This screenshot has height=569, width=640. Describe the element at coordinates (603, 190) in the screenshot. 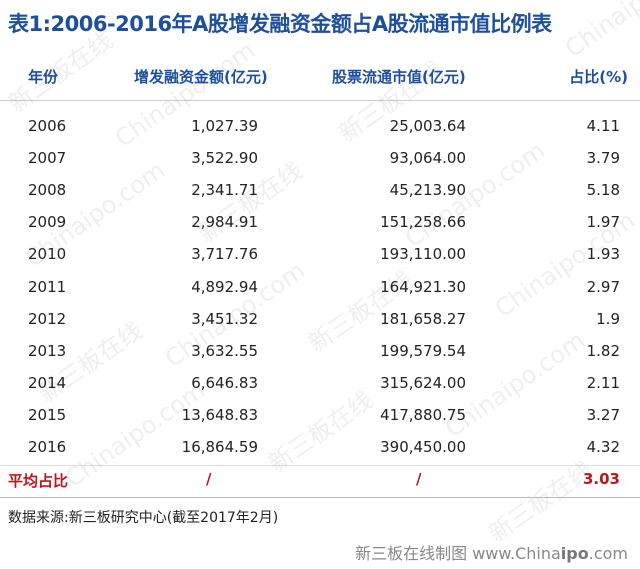

I see `table-cell: 5.18` at that location.